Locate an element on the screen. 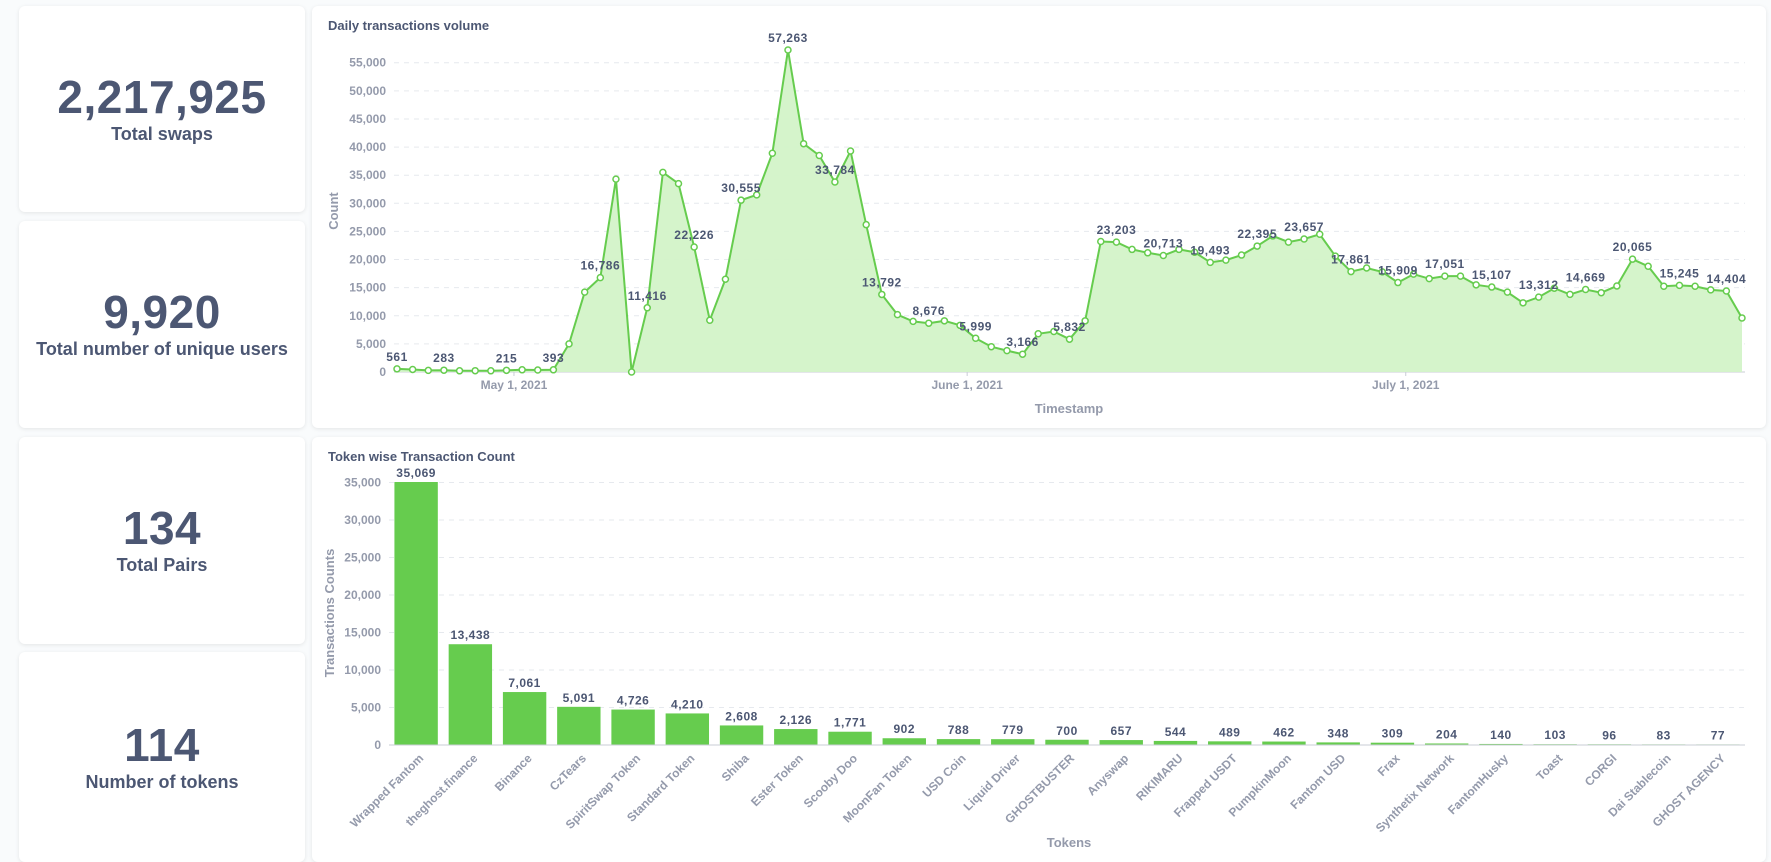  bar-value-label: 489 is located at coordinates (1230, 732).